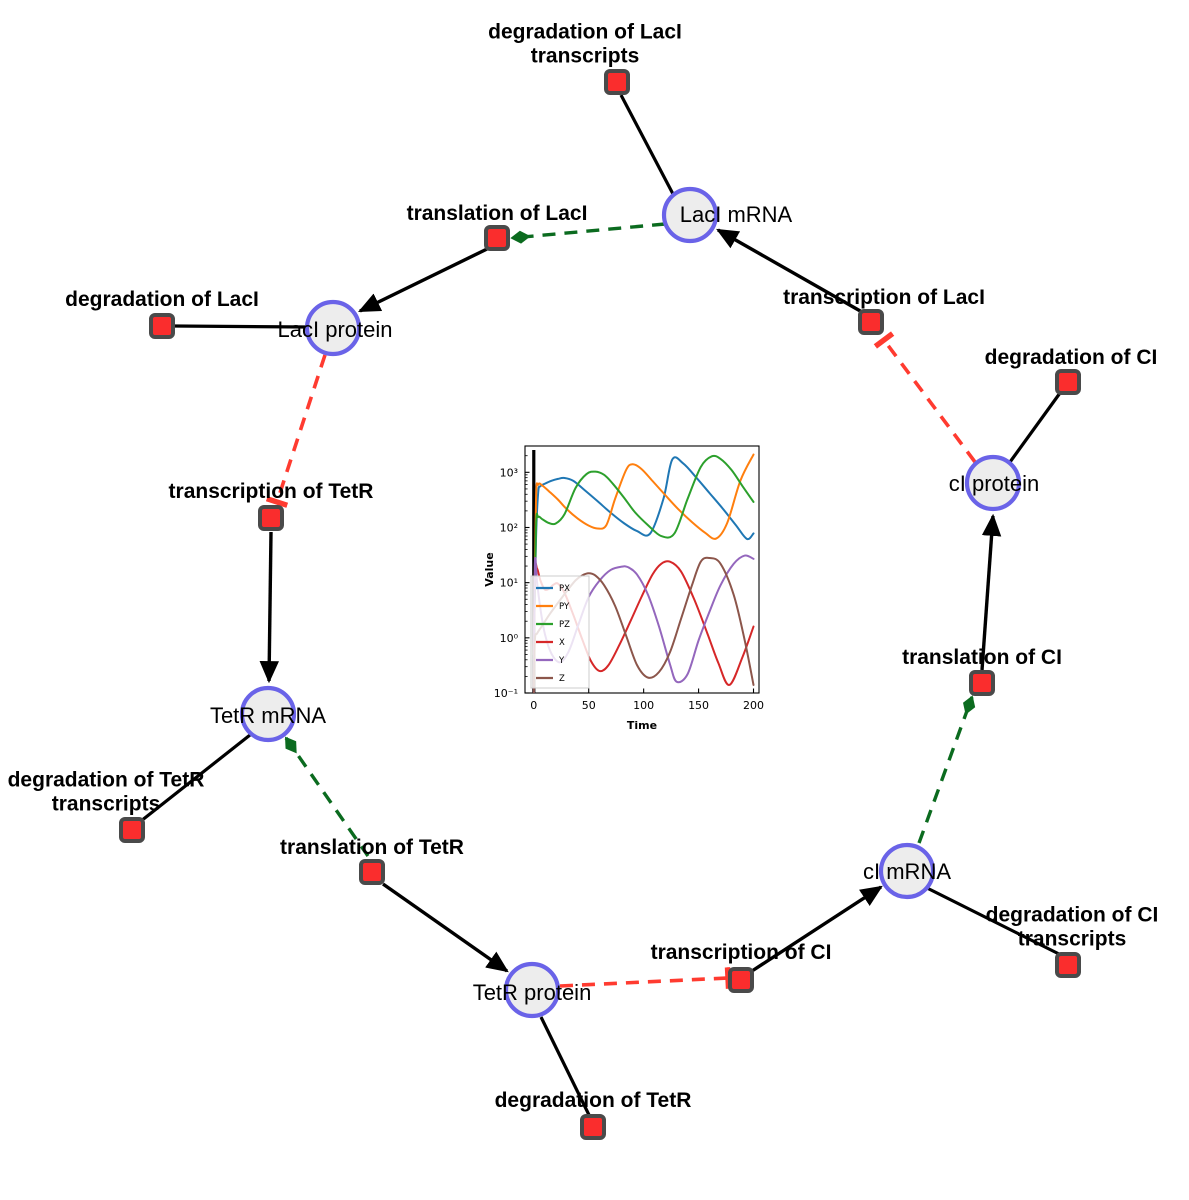 The image size is (1189, 1200). What do you see at coordinates (564, 589) in the screenshot?
I see `legend-label-PX: PX` at bounding box center [564, 589].